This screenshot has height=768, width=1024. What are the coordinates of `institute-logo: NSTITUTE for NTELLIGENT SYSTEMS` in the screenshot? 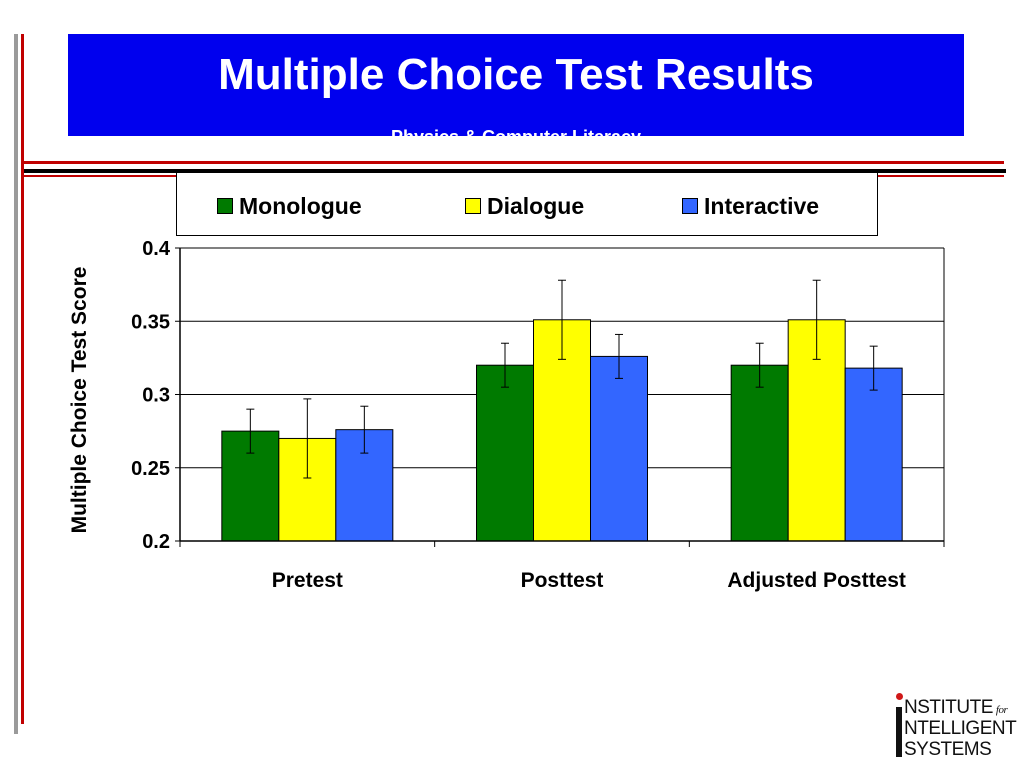 It's located at (957, 729).